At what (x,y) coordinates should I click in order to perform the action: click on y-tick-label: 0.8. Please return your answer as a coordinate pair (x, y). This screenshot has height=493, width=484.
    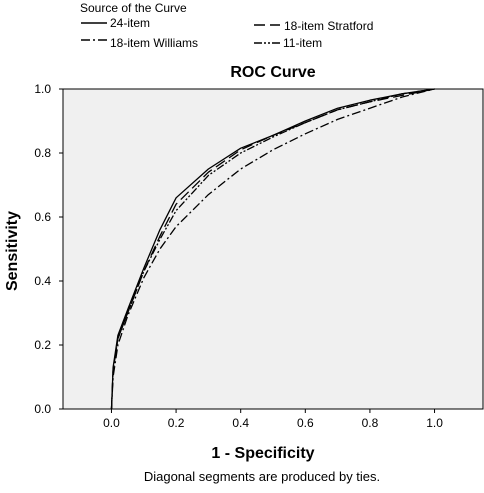
    Looking at the image, I should click on (42, 153).